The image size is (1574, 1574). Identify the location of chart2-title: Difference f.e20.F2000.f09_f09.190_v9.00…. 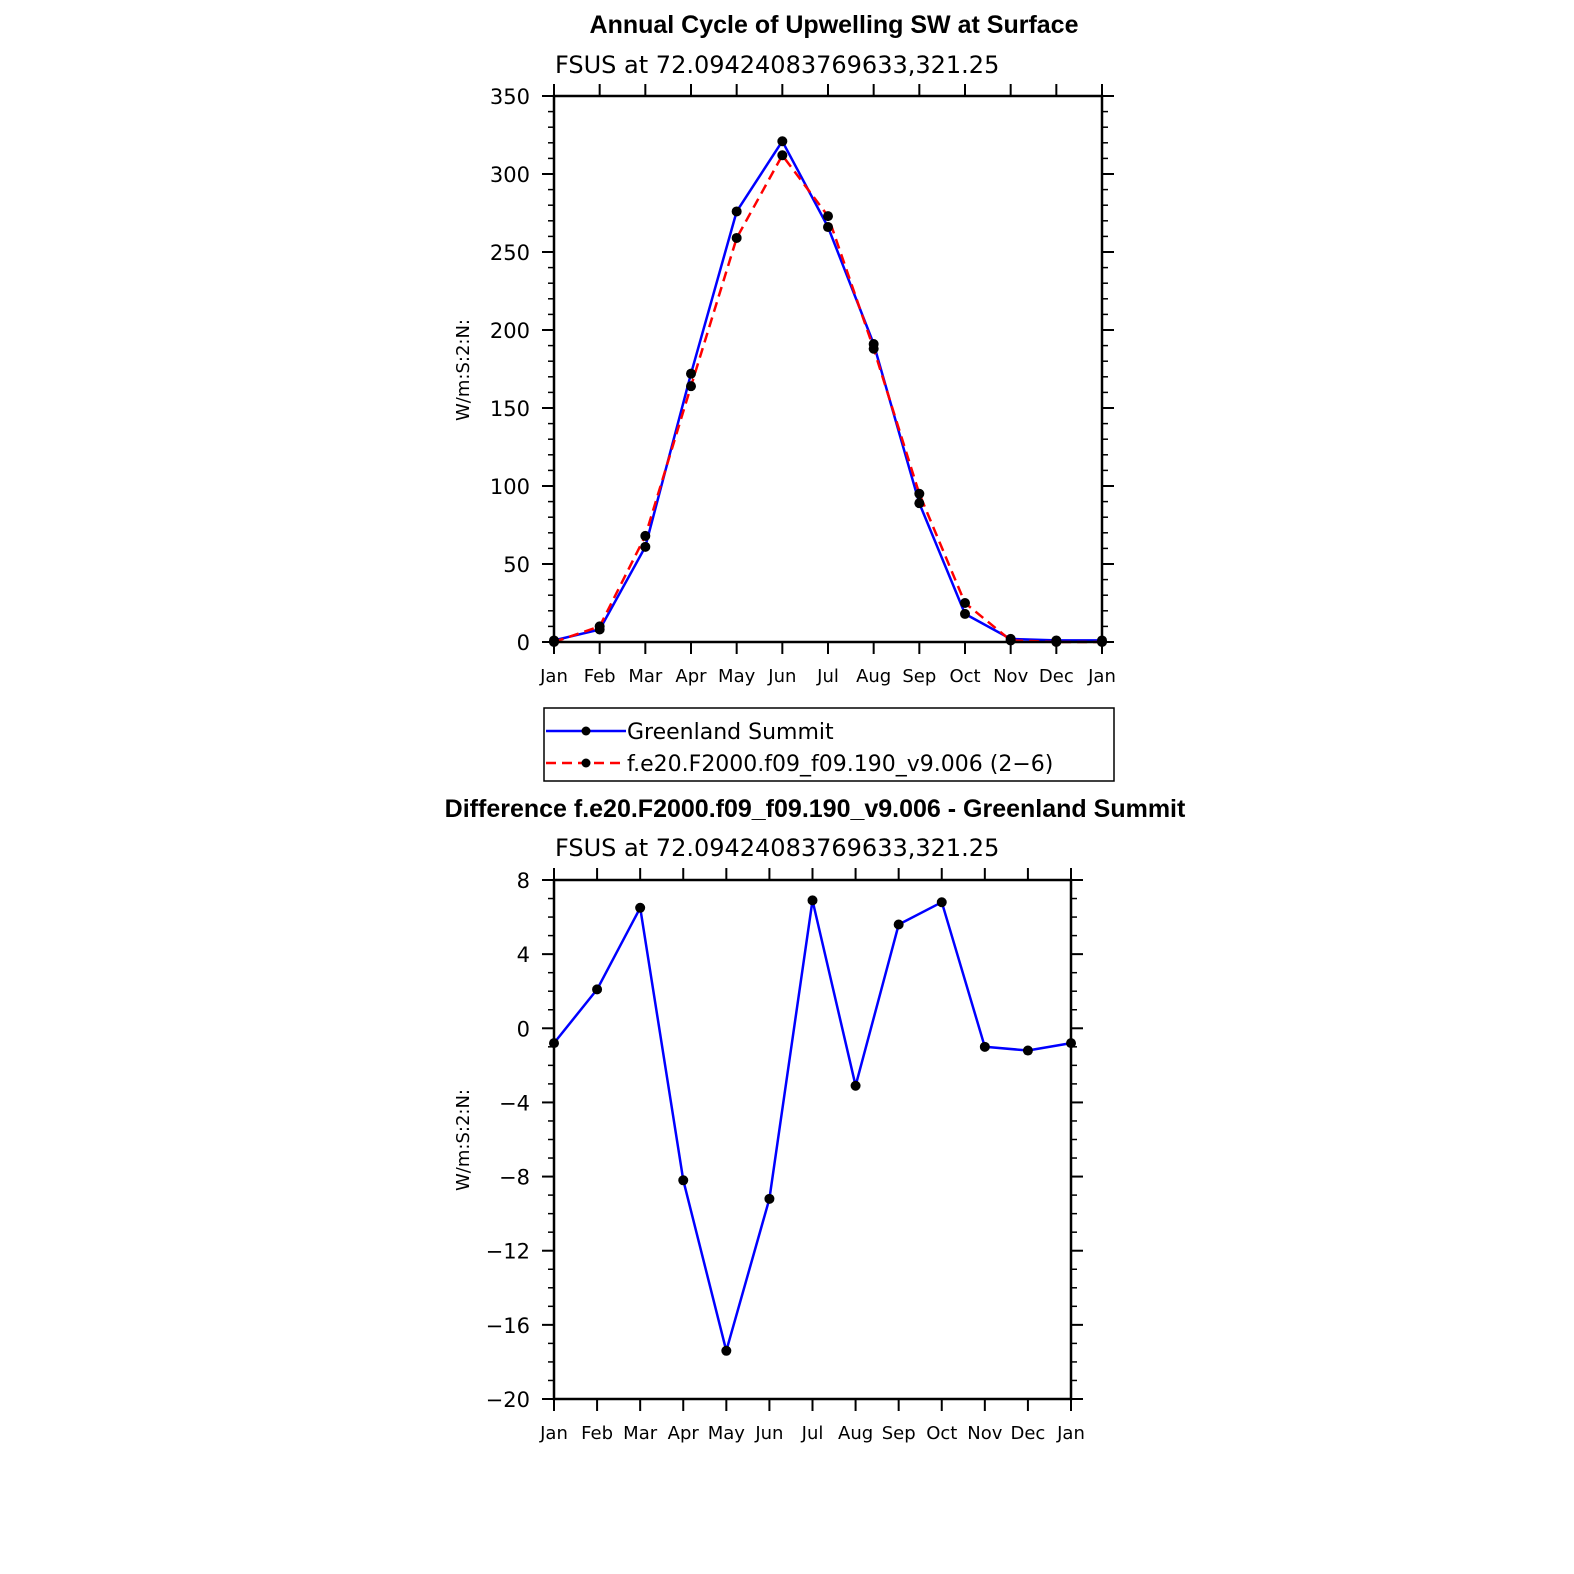
(815, 809).